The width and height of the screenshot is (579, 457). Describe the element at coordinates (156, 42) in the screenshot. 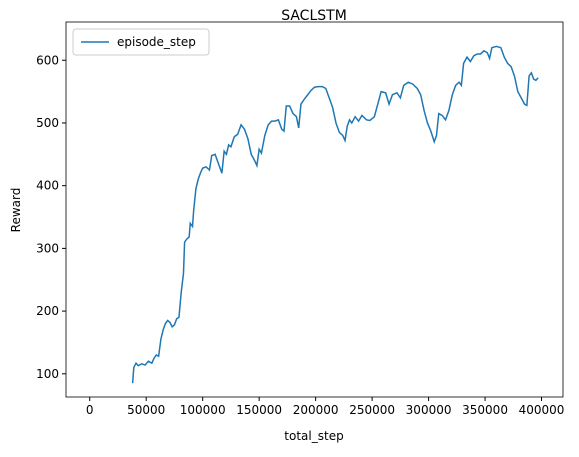

I see `legend-label: episode_step` at that location.